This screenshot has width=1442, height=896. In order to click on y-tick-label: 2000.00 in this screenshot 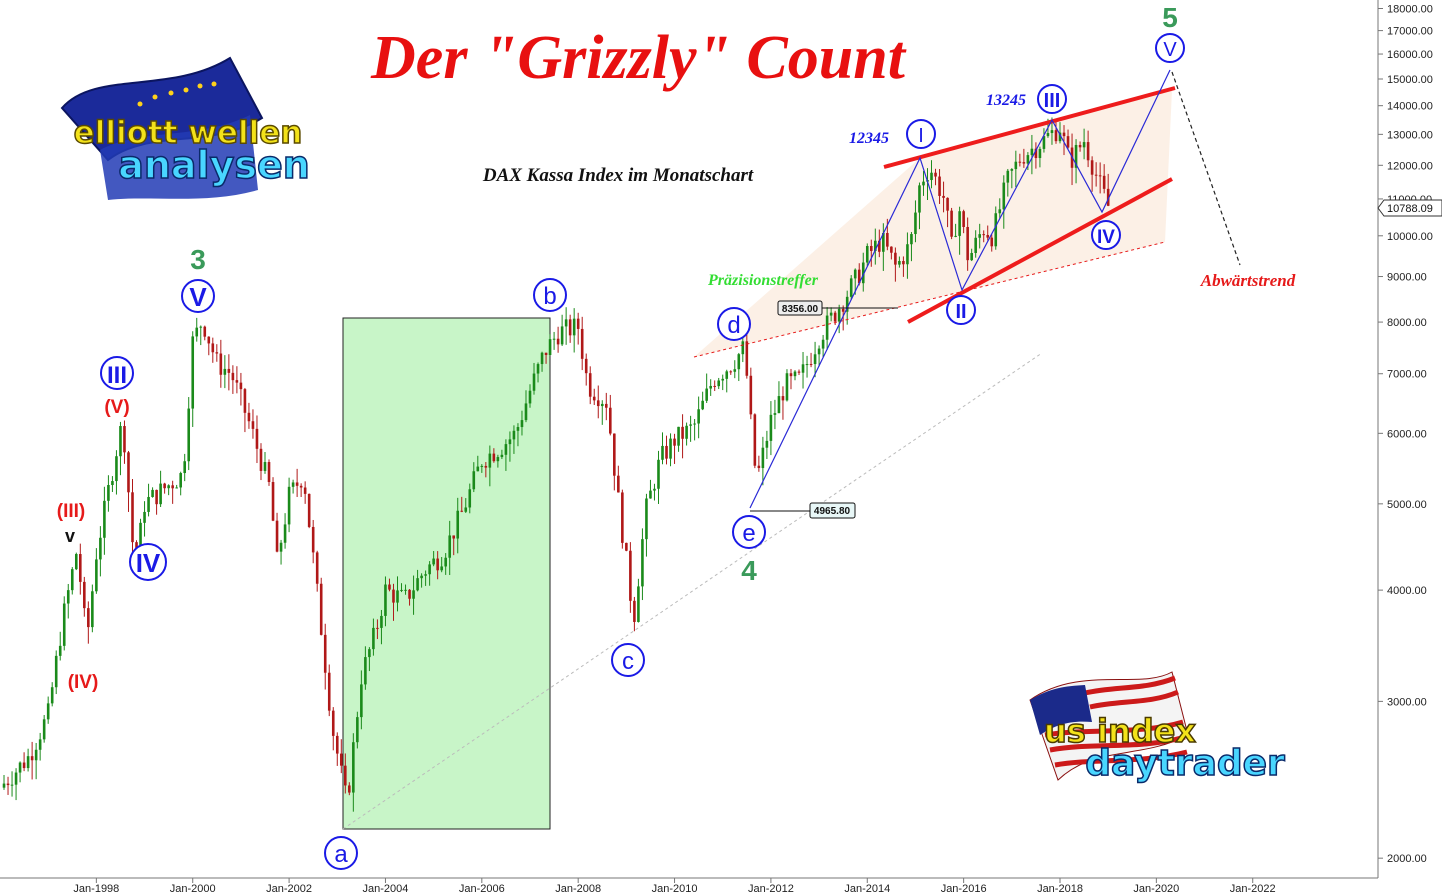, I will do `click(1407, 859)`.